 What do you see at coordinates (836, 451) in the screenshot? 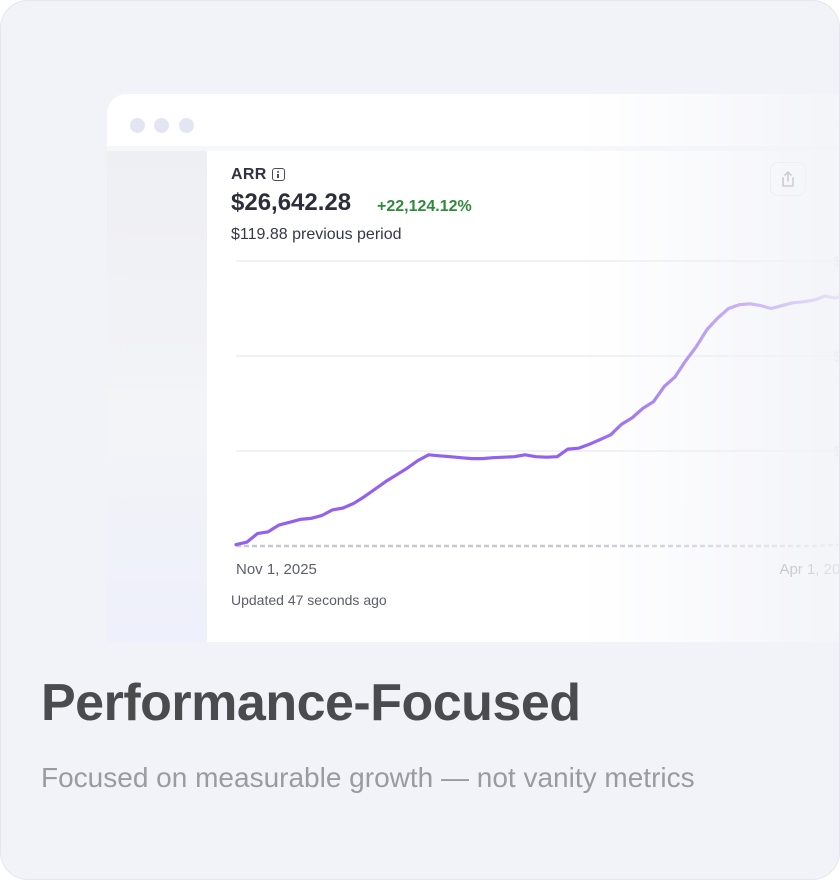
I see `y-tick-label: $10K` at bounding box center [836, 451].